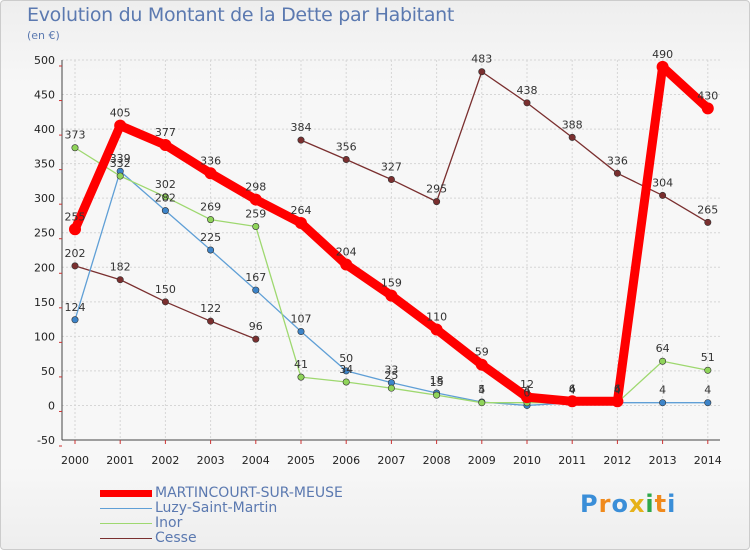 This screenshot has width=750, height=550. I want to click on y-tick-label: -50, so click(46, 440).